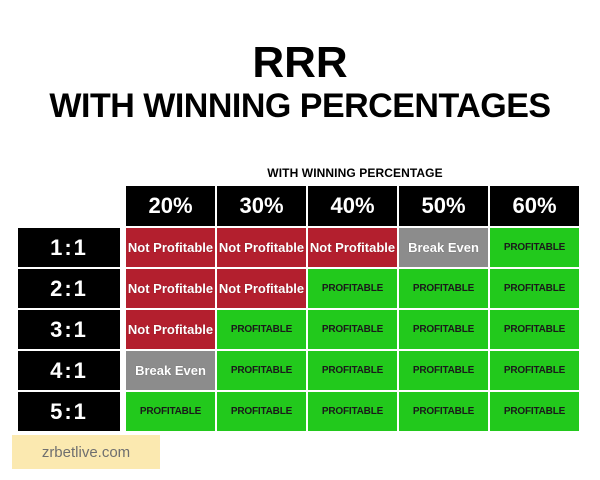 The height and width of the screenshot is (480, 600). Describe the element at coordinates (261, 206) in the screenshot. I see `column-header-30: 30%` at that location.